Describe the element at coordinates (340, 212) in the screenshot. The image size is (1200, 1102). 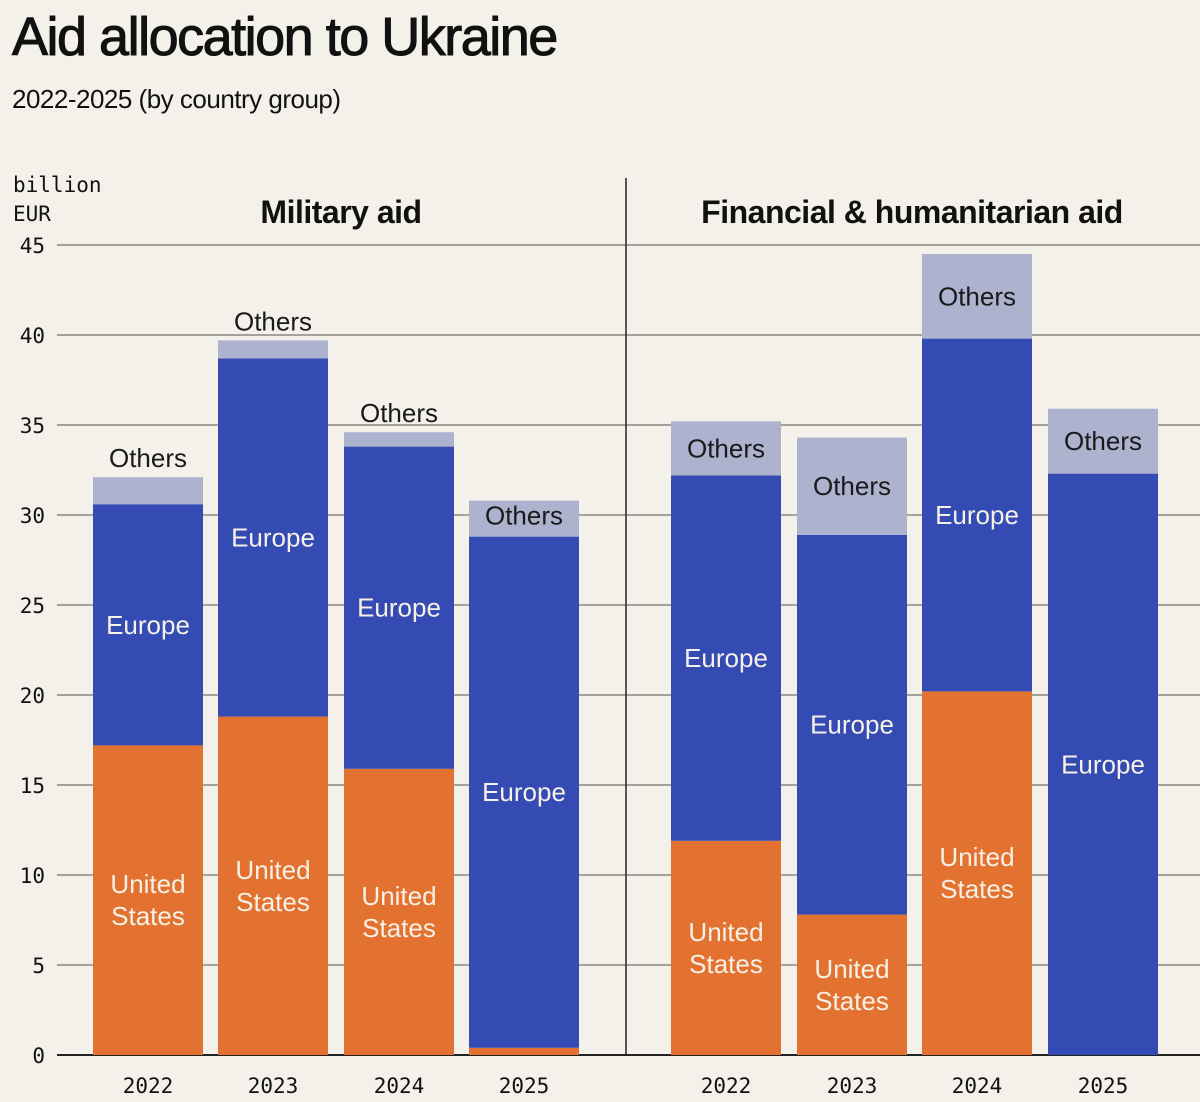
I see `panel-title: Military aid` at that location.